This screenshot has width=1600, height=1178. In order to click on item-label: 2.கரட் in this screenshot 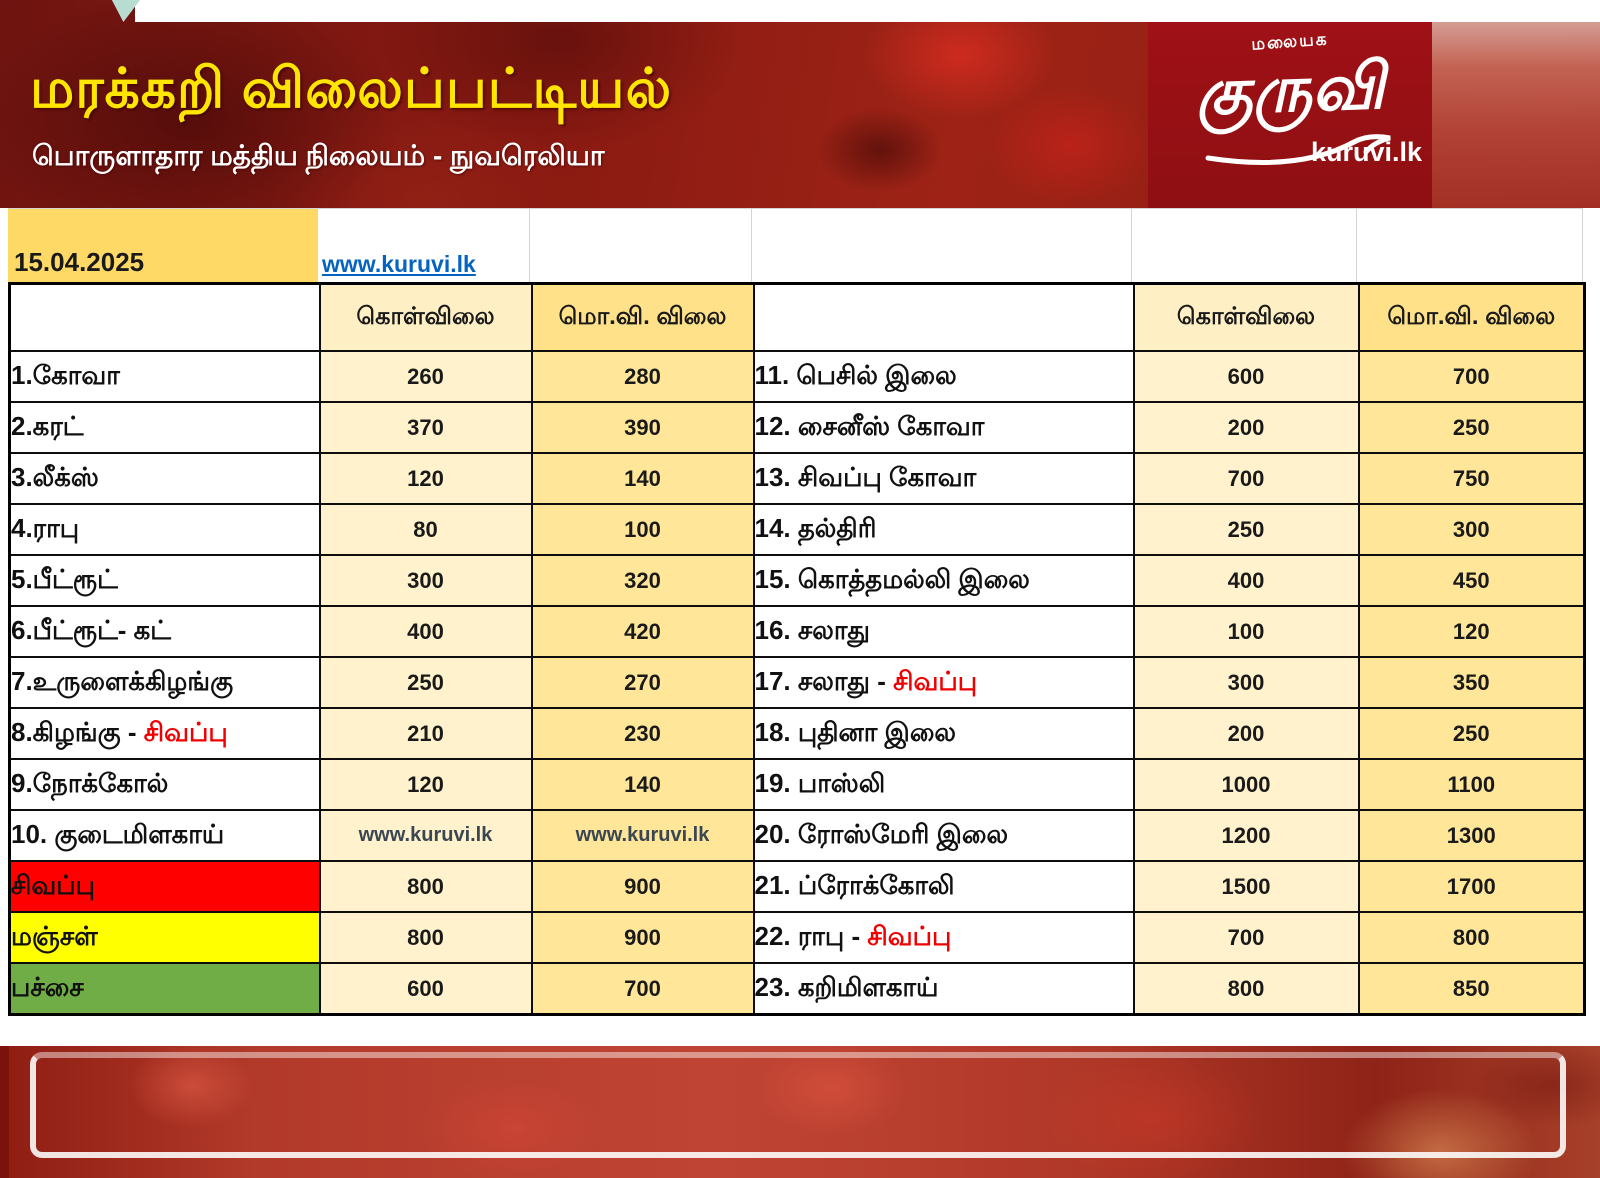, I will do `click(47, 425)`.